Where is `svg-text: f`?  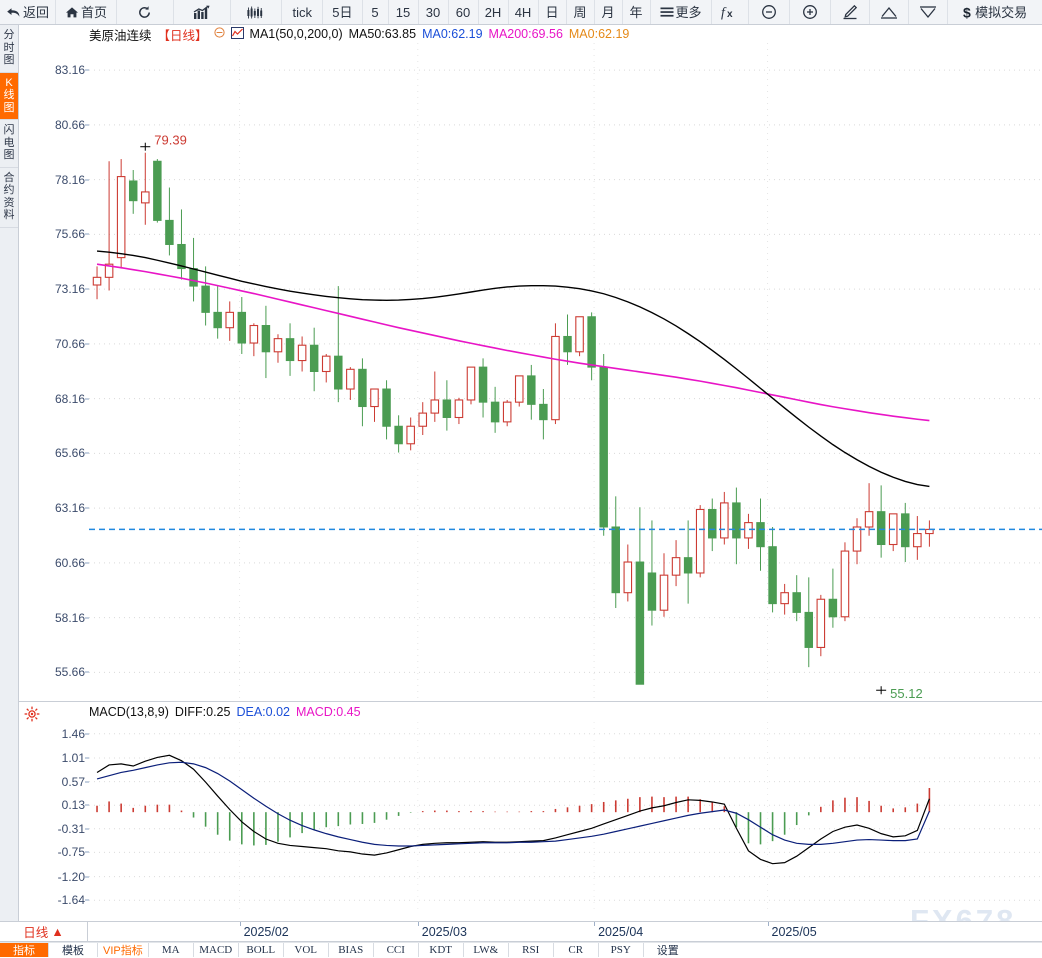 svg-text: f is located at coordinates (724, 13).